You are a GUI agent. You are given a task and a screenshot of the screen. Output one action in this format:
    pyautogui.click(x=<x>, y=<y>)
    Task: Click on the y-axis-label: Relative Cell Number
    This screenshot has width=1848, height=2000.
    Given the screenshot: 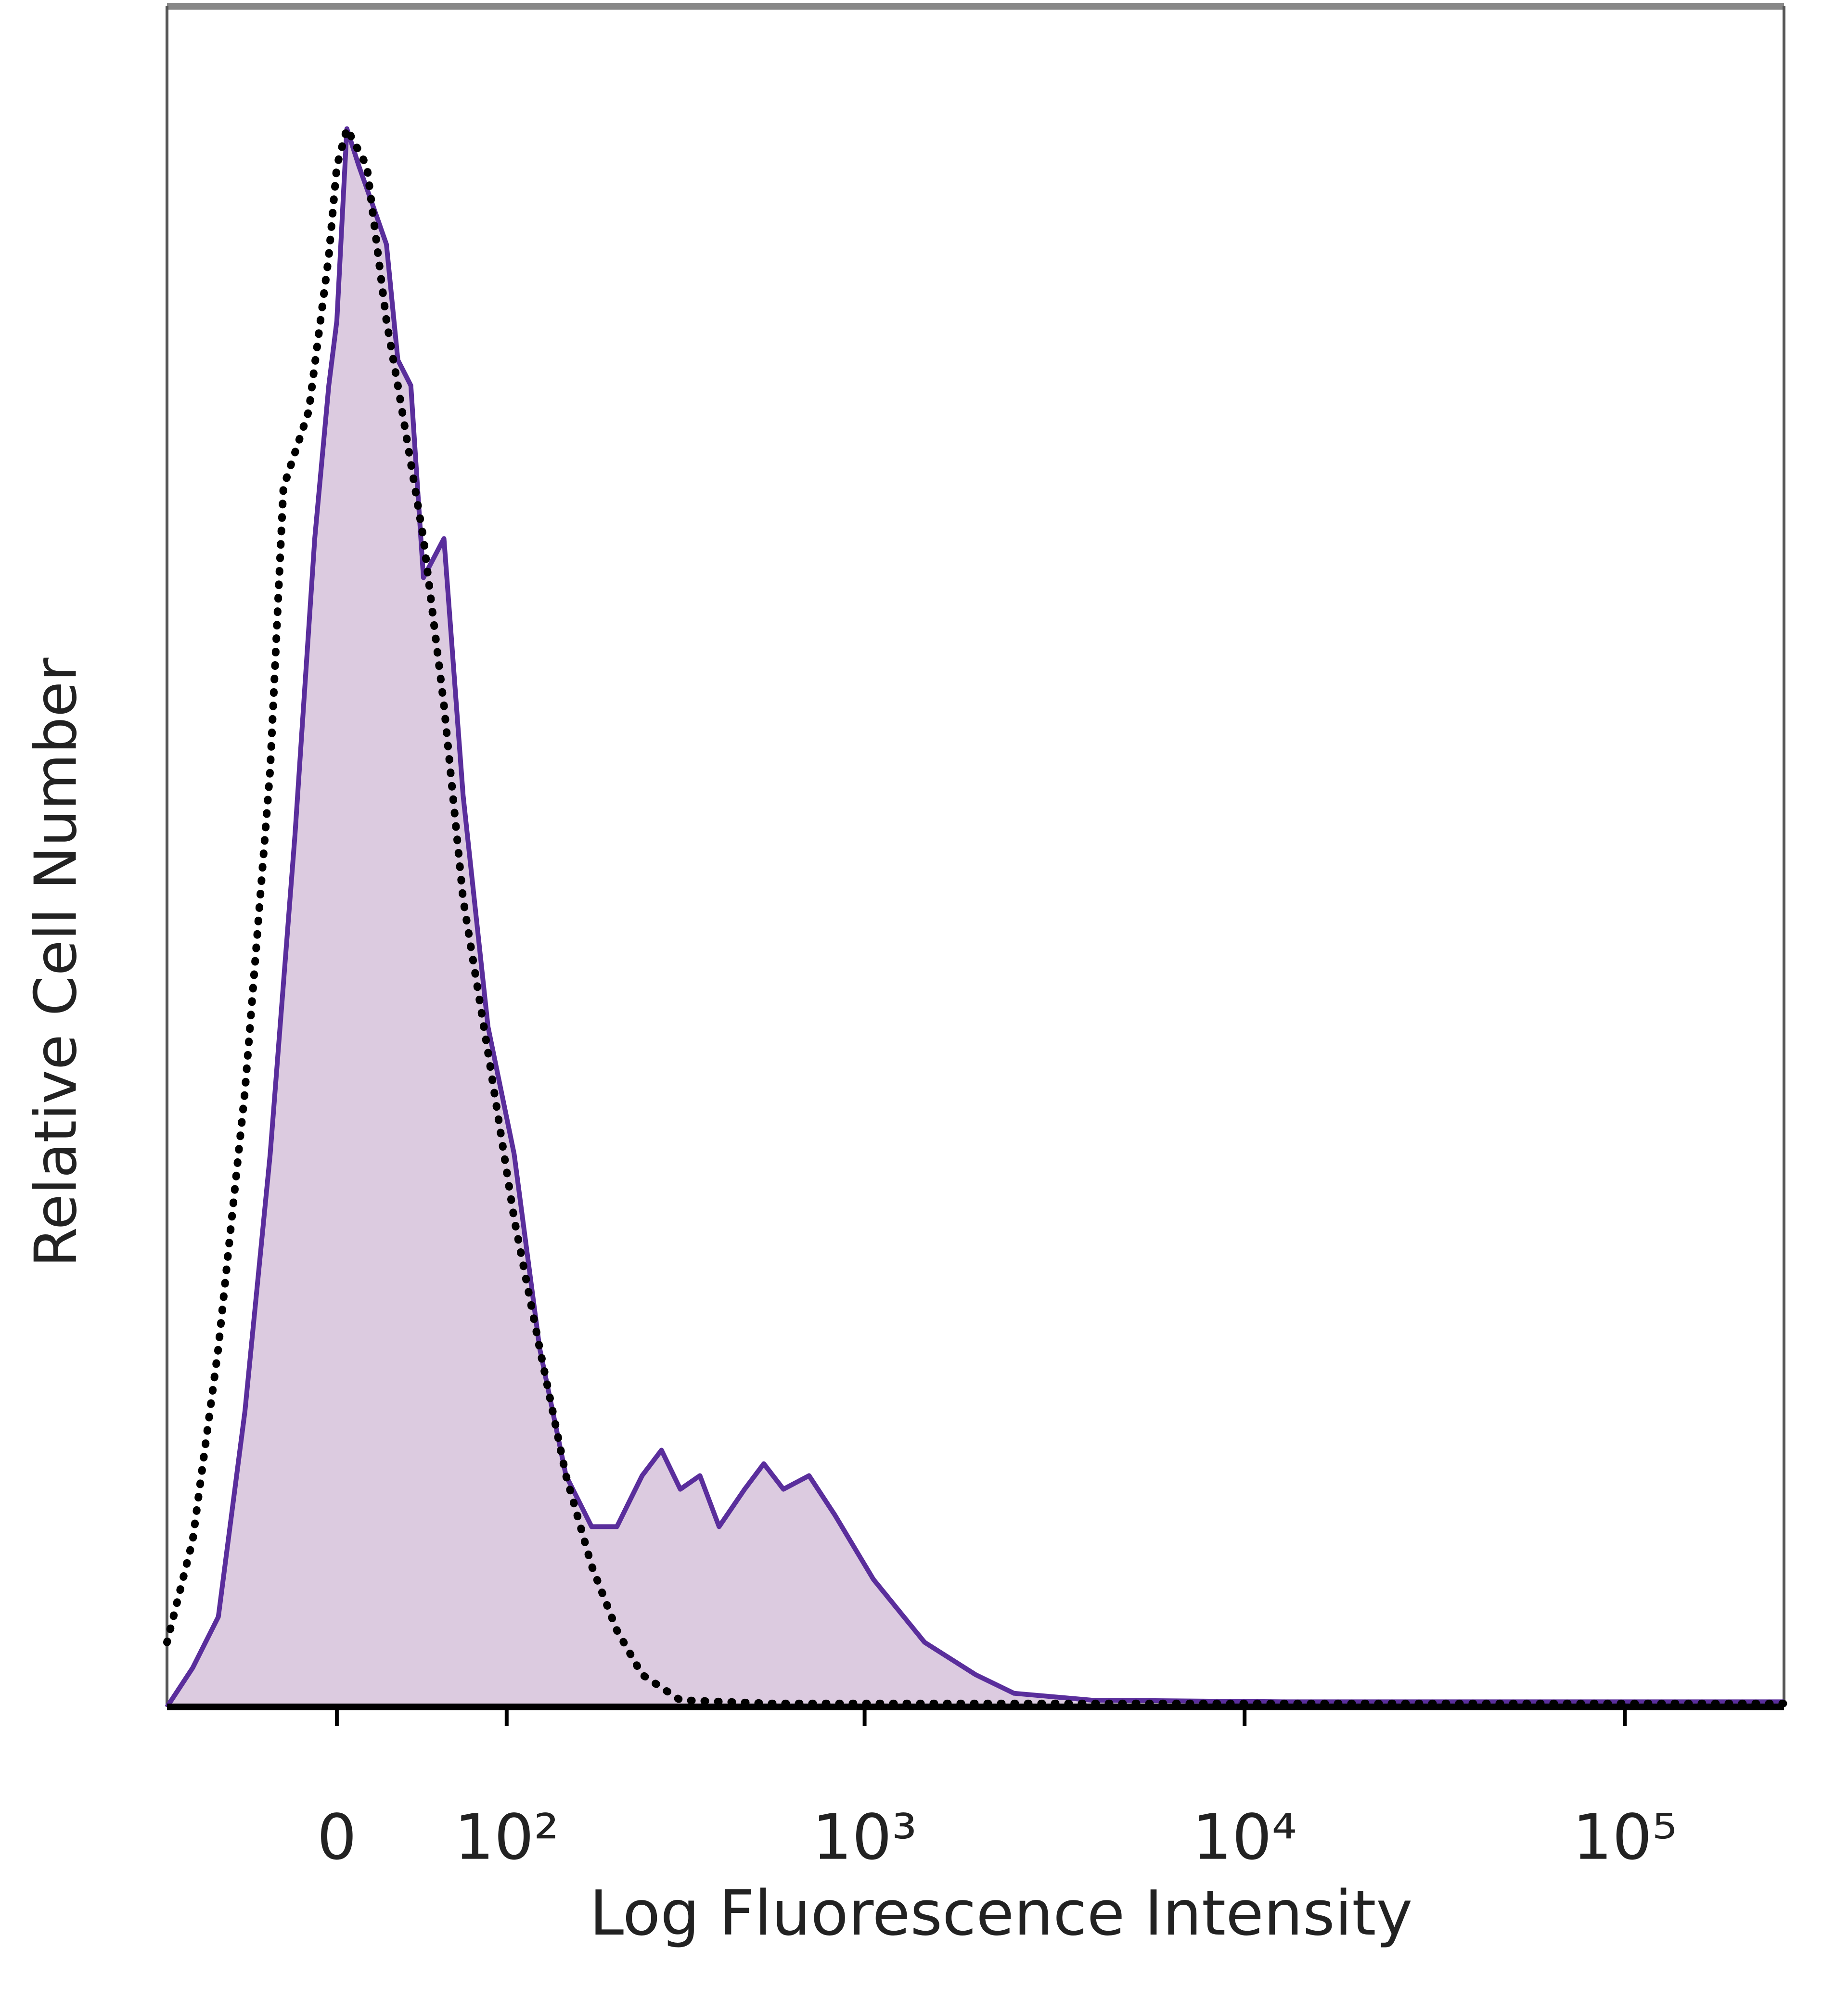 What is the action you would take?
    pyautogui.click(x=56, y=962)
    